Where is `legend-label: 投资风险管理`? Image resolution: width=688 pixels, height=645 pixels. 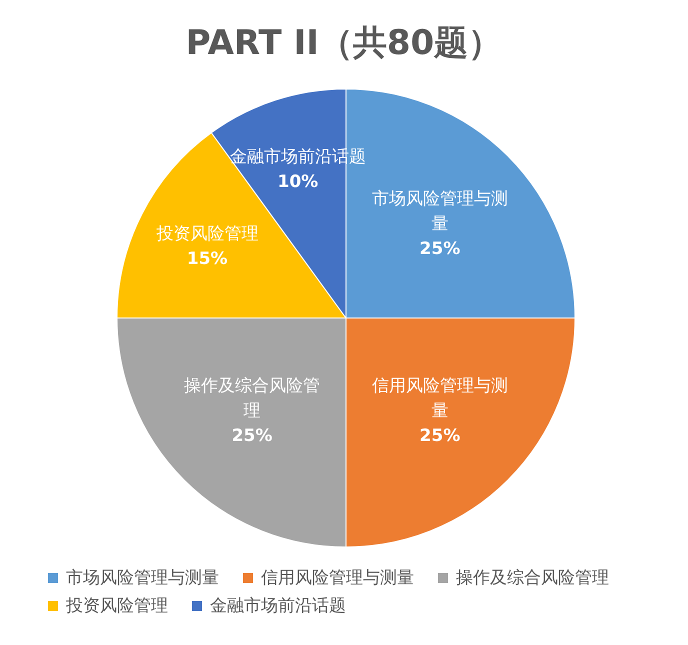 legend-label: 投资风险管理 is located at coordinates (116, 606).